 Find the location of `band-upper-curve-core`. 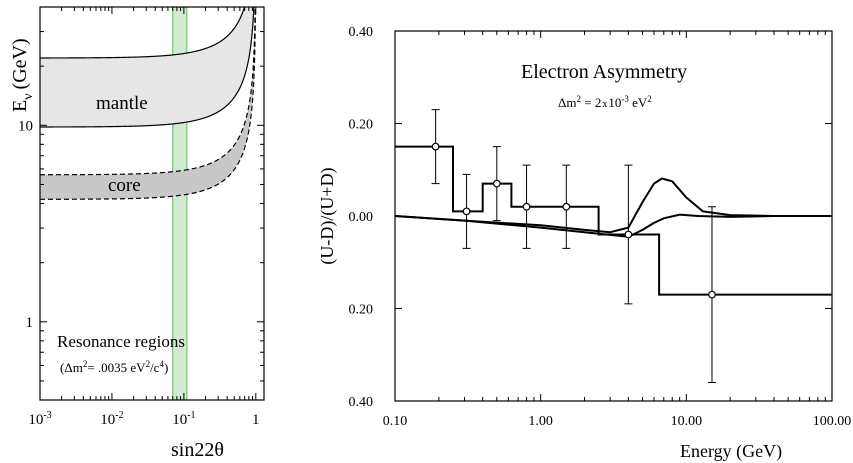

band-upper-curve-core is located at coordinates (148, 91).